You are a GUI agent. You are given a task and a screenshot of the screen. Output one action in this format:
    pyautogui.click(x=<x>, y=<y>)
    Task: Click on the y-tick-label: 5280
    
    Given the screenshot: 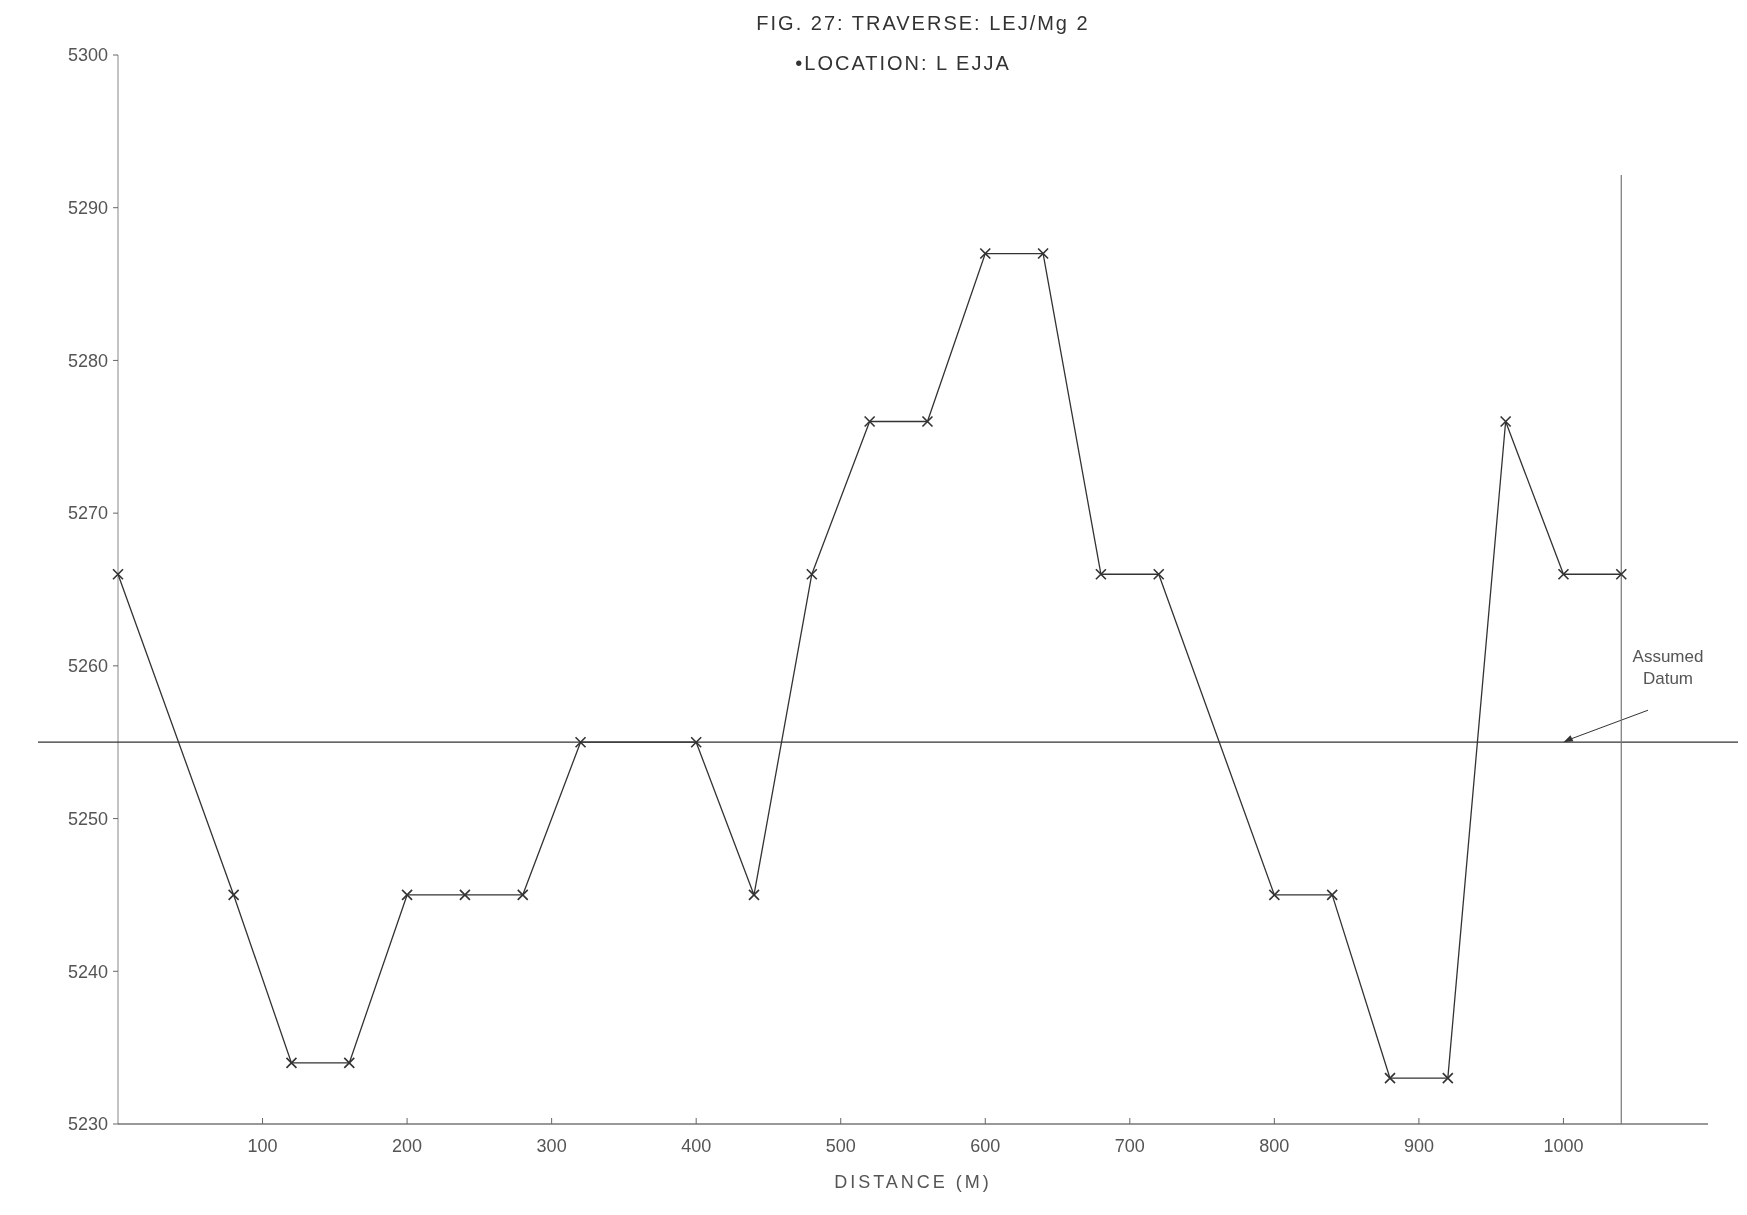 What is the action you would take?
    pyautogui.click(x=87, y=360)
    